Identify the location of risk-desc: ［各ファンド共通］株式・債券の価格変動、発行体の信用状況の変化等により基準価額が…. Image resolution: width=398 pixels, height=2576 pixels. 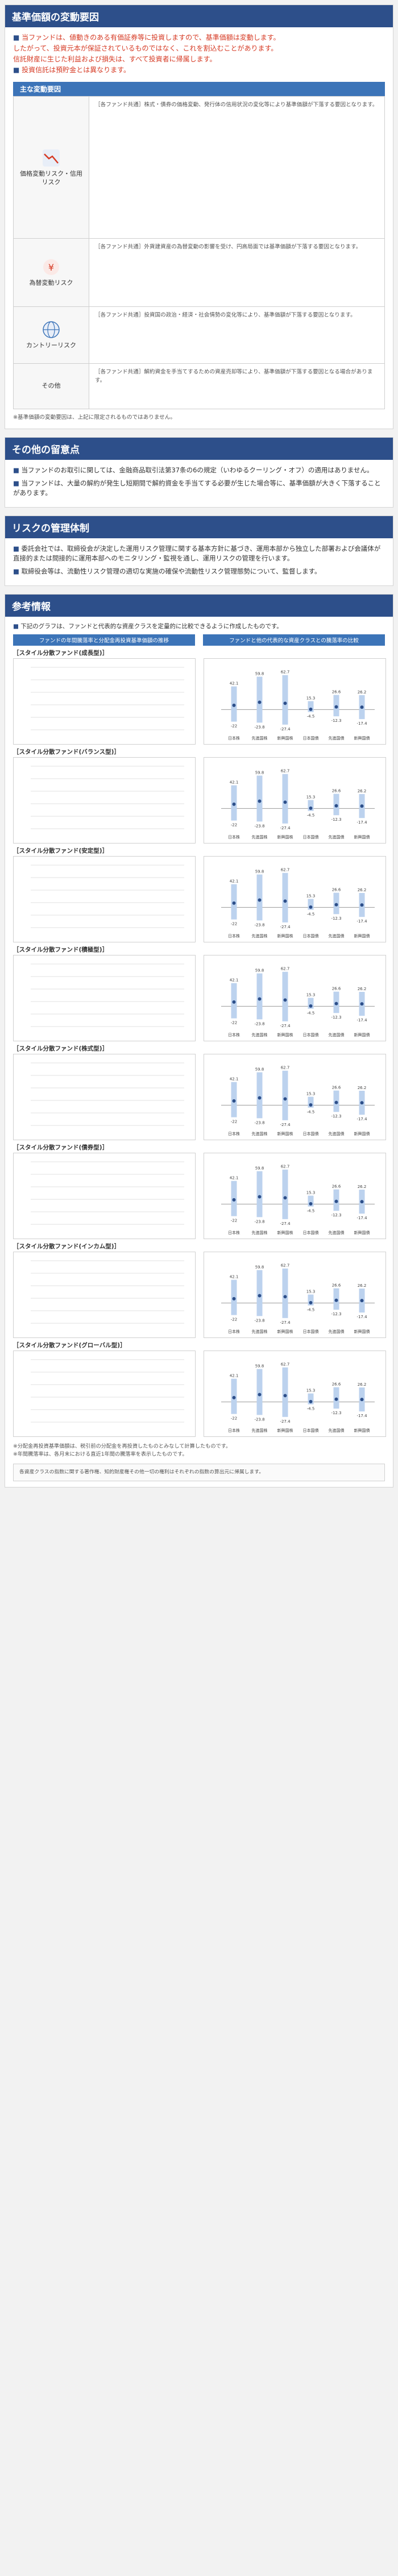
(237, 167).